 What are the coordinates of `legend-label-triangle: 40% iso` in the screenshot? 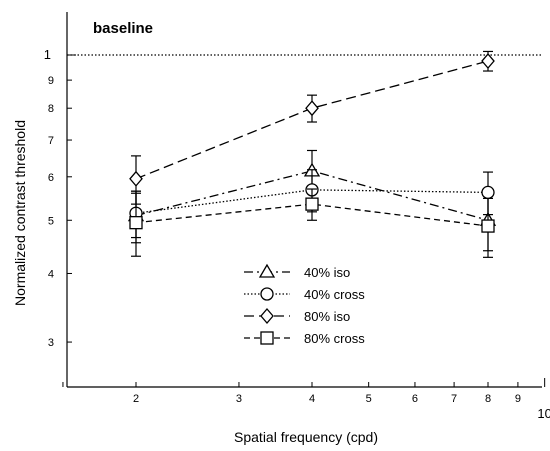 It's located at (327, 272).